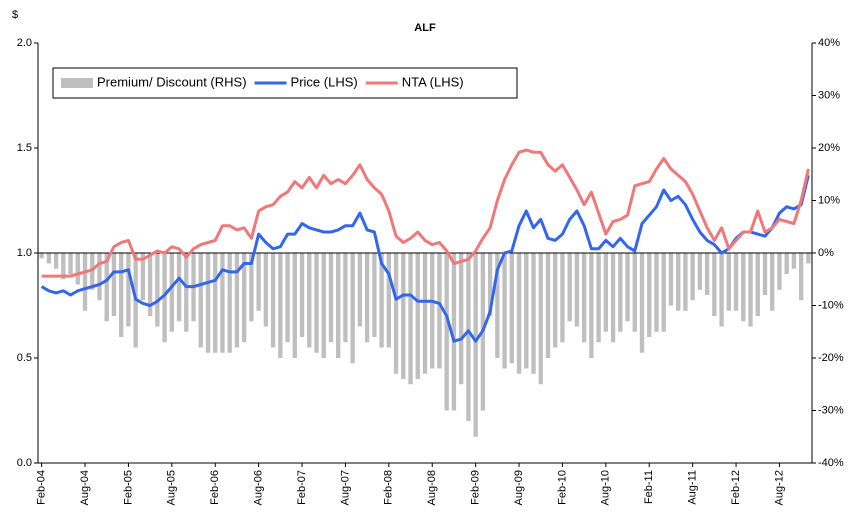  What do you see at coordinates (649, 487) in the screenshot?
I see `x-tick-label: Feb-11` at bounding box center [649, 487].